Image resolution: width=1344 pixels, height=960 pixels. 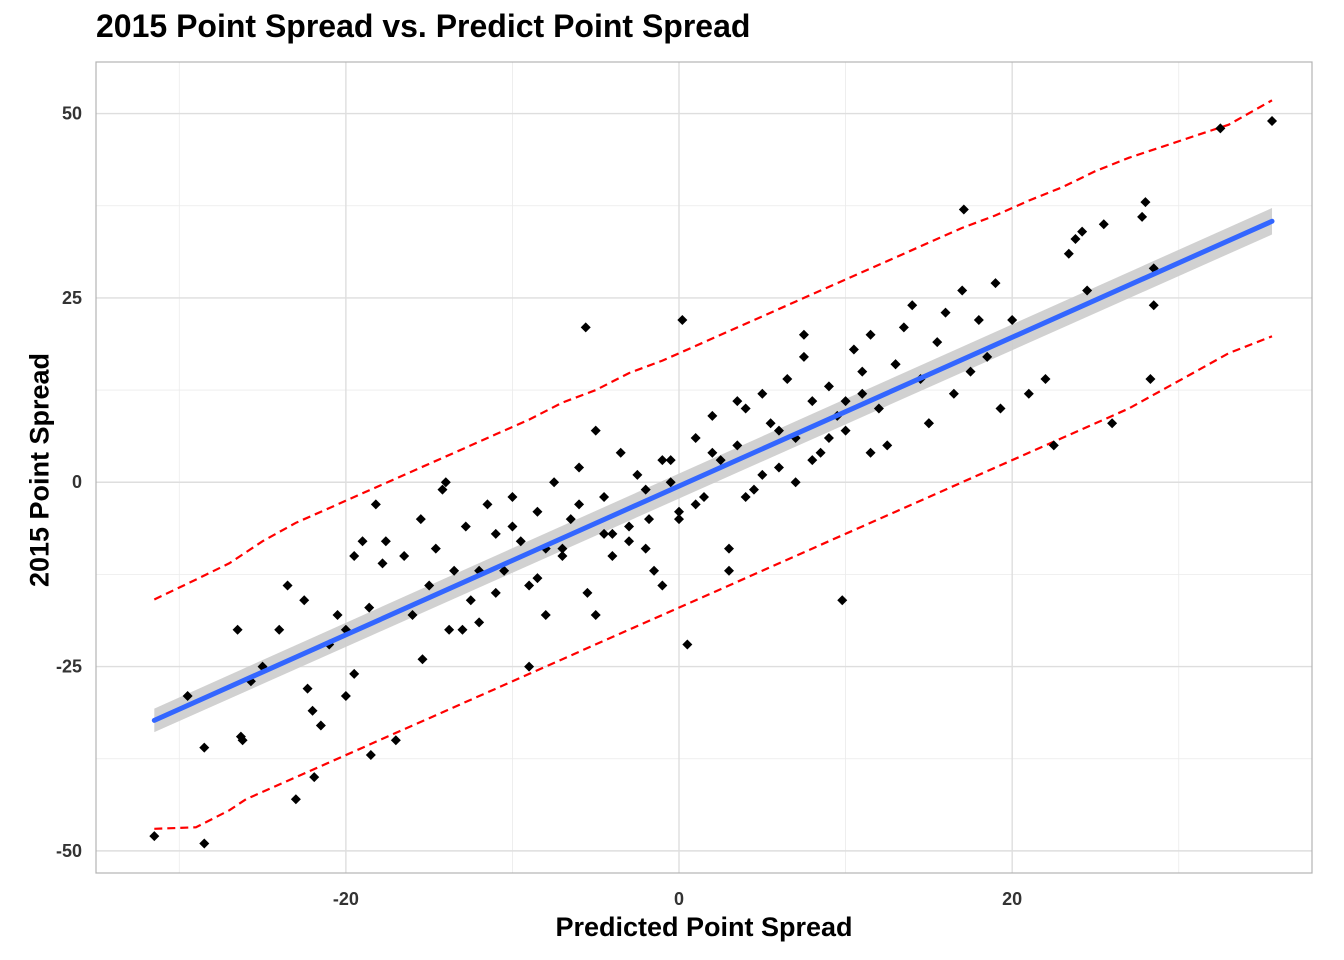 What do you see at coordinates (69, 667) in the screenshot?
I see `y-tick-label: -25` at bounding box center [69, 667].